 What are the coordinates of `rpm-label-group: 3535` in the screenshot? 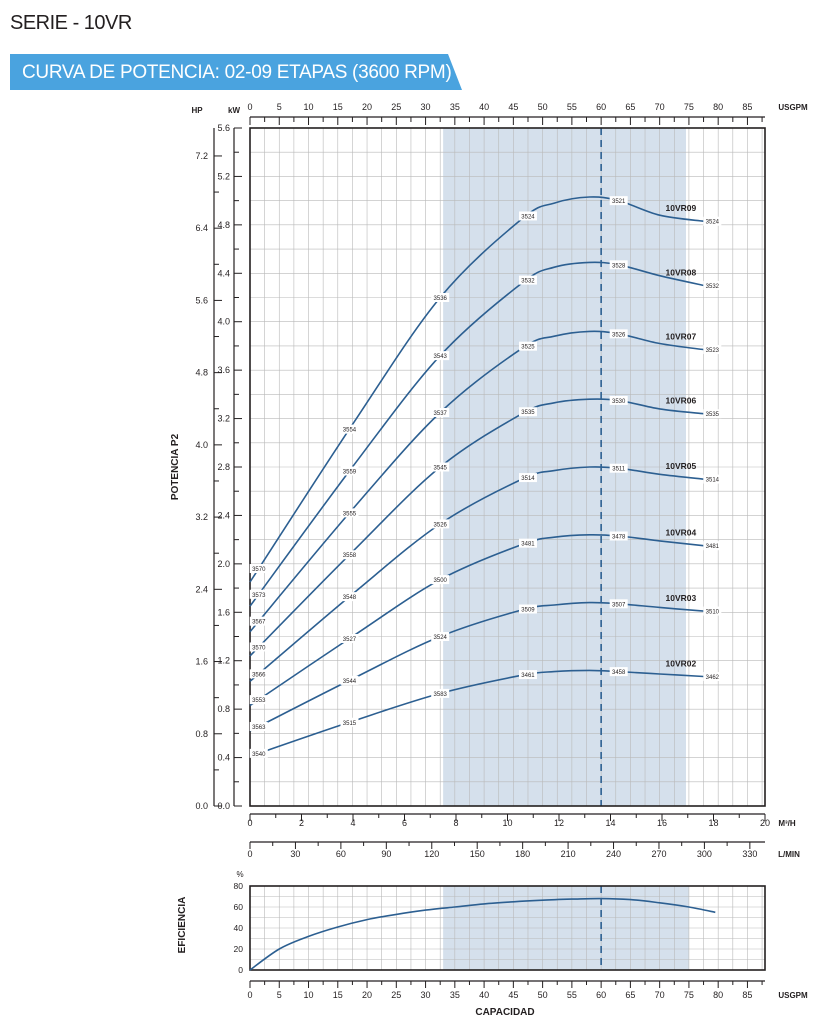 It's located at (712, 414).